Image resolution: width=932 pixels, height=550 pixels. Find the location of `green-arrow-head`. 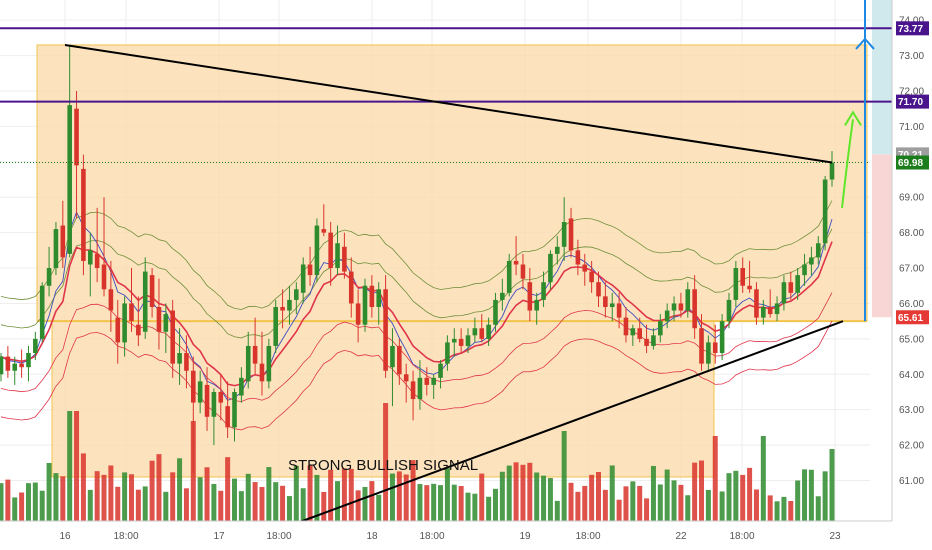

green-arrow-head is located at coordinates (853, 118).